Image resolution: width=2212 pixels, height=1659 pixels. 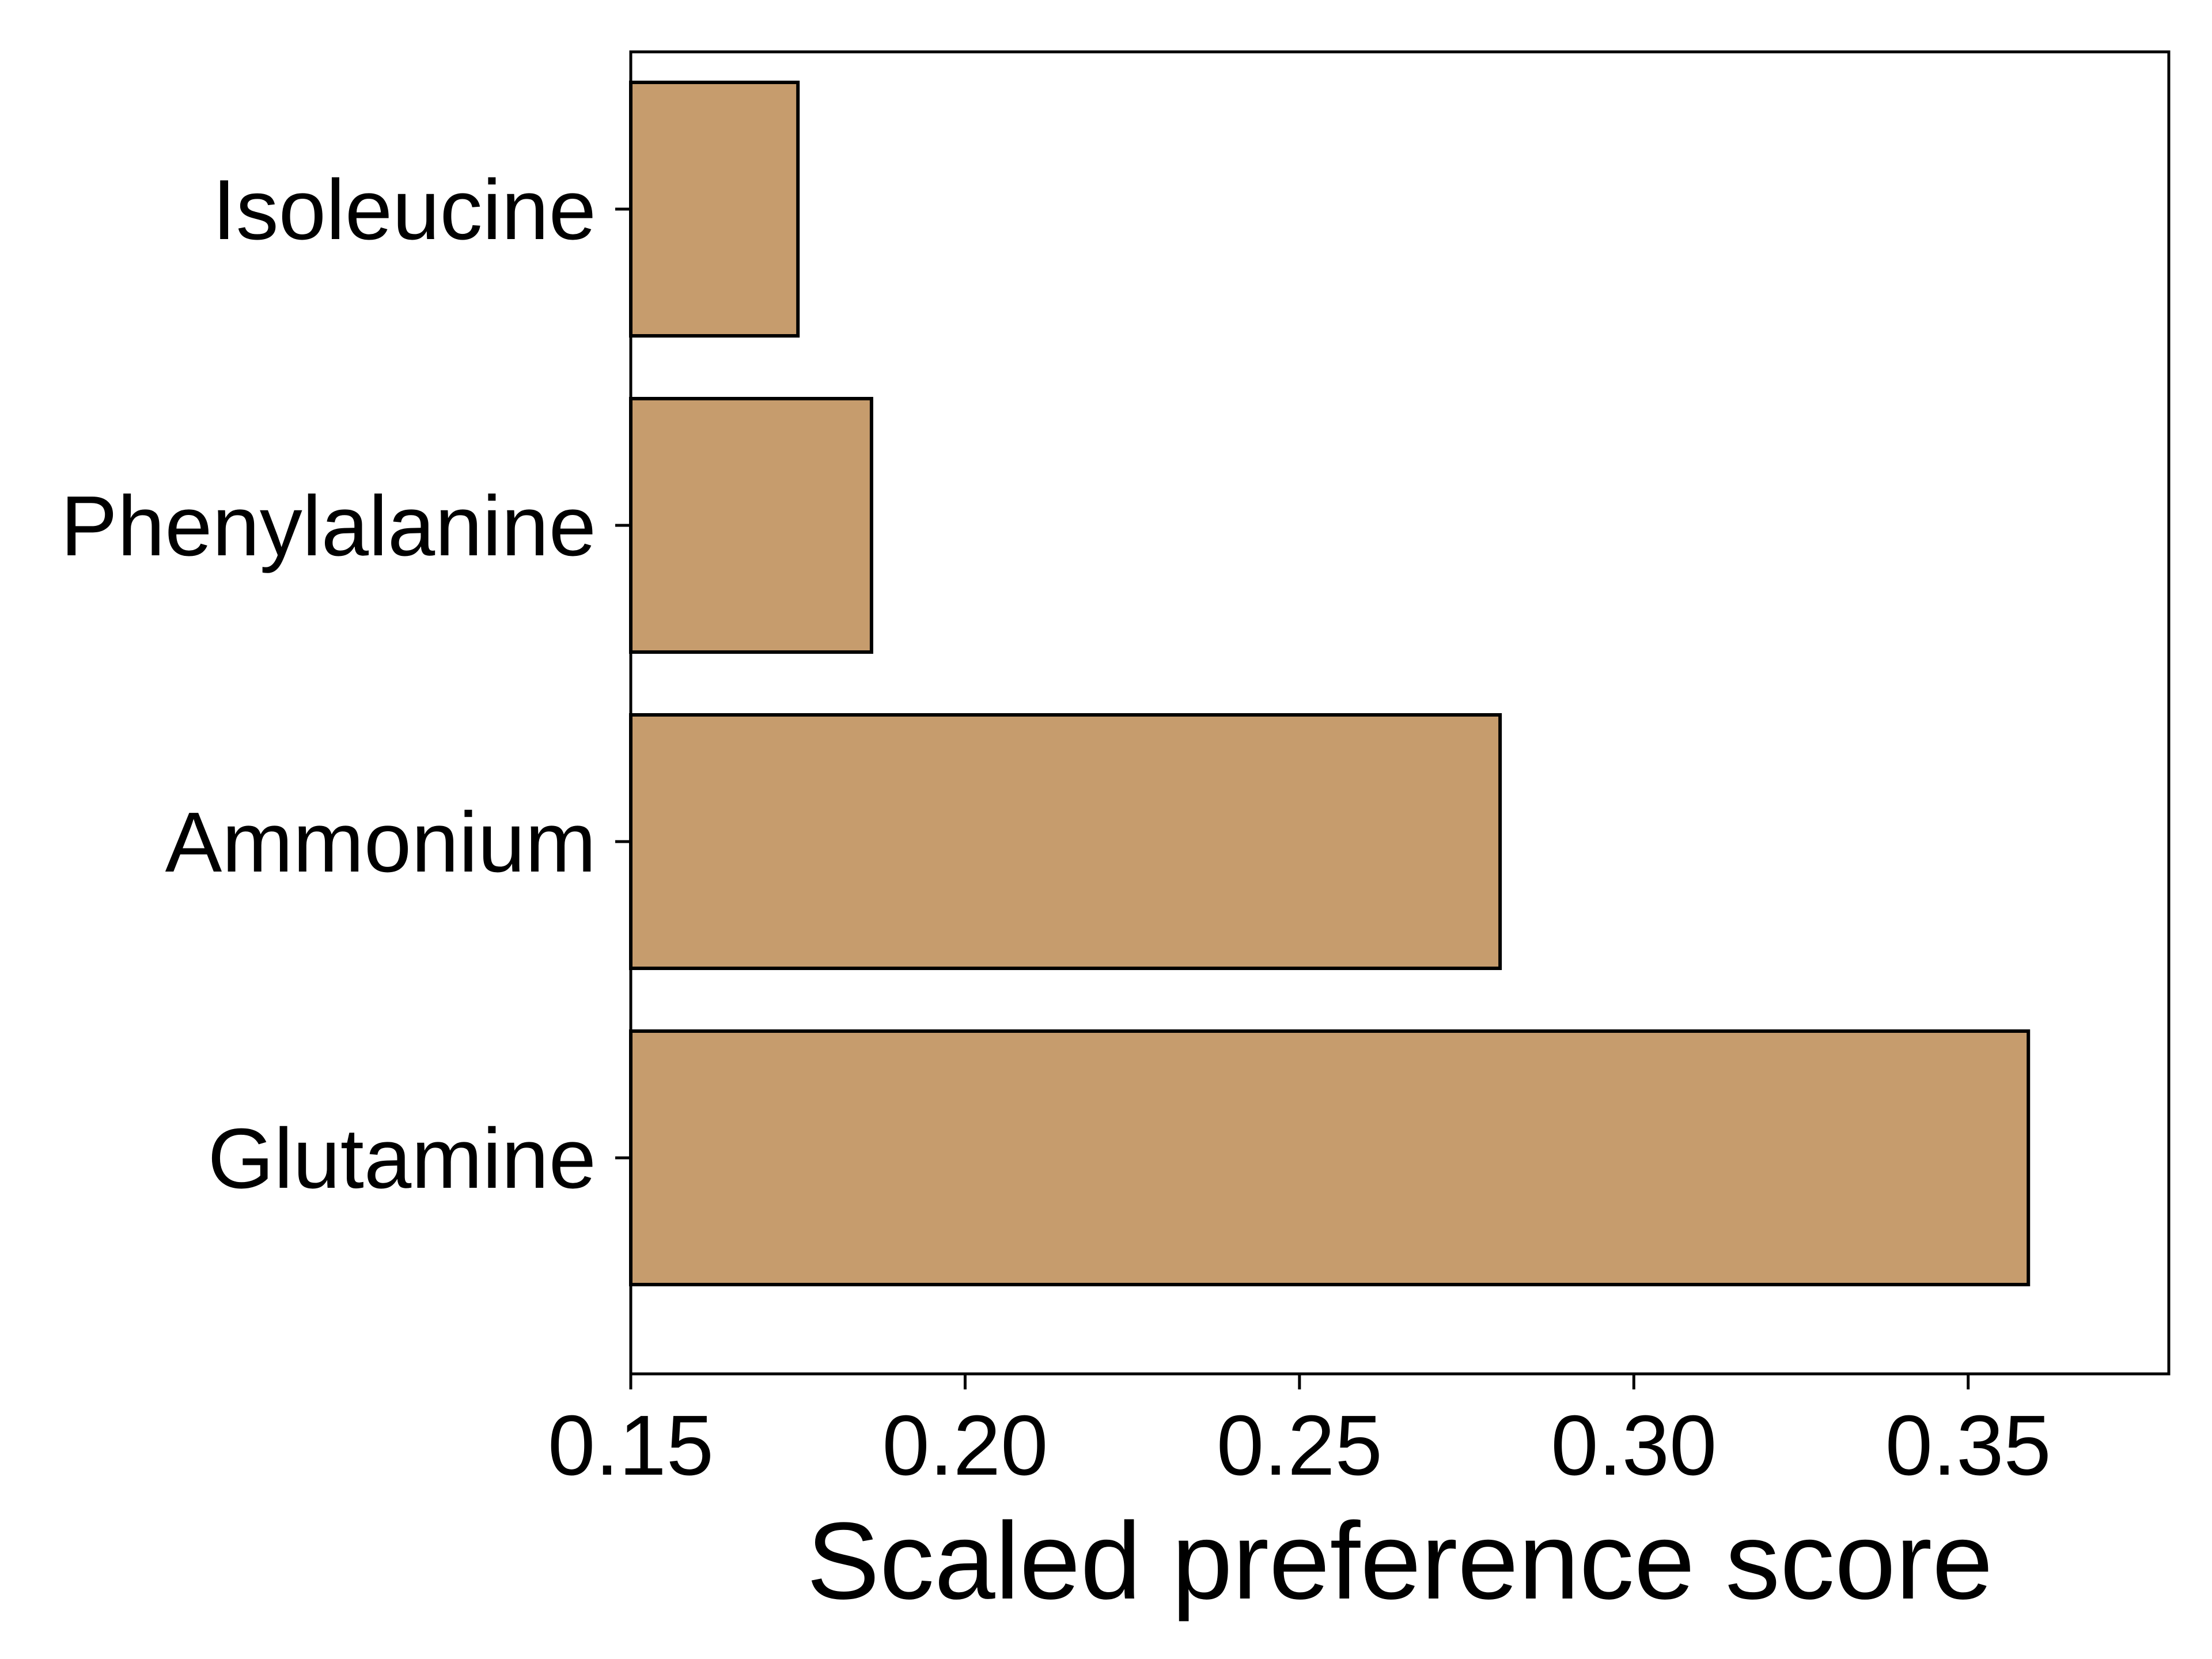 What do you see at coordinates (751, 525) in the screenshot?
I see `bar-phenylalanine` at bounding box center [751, 525].